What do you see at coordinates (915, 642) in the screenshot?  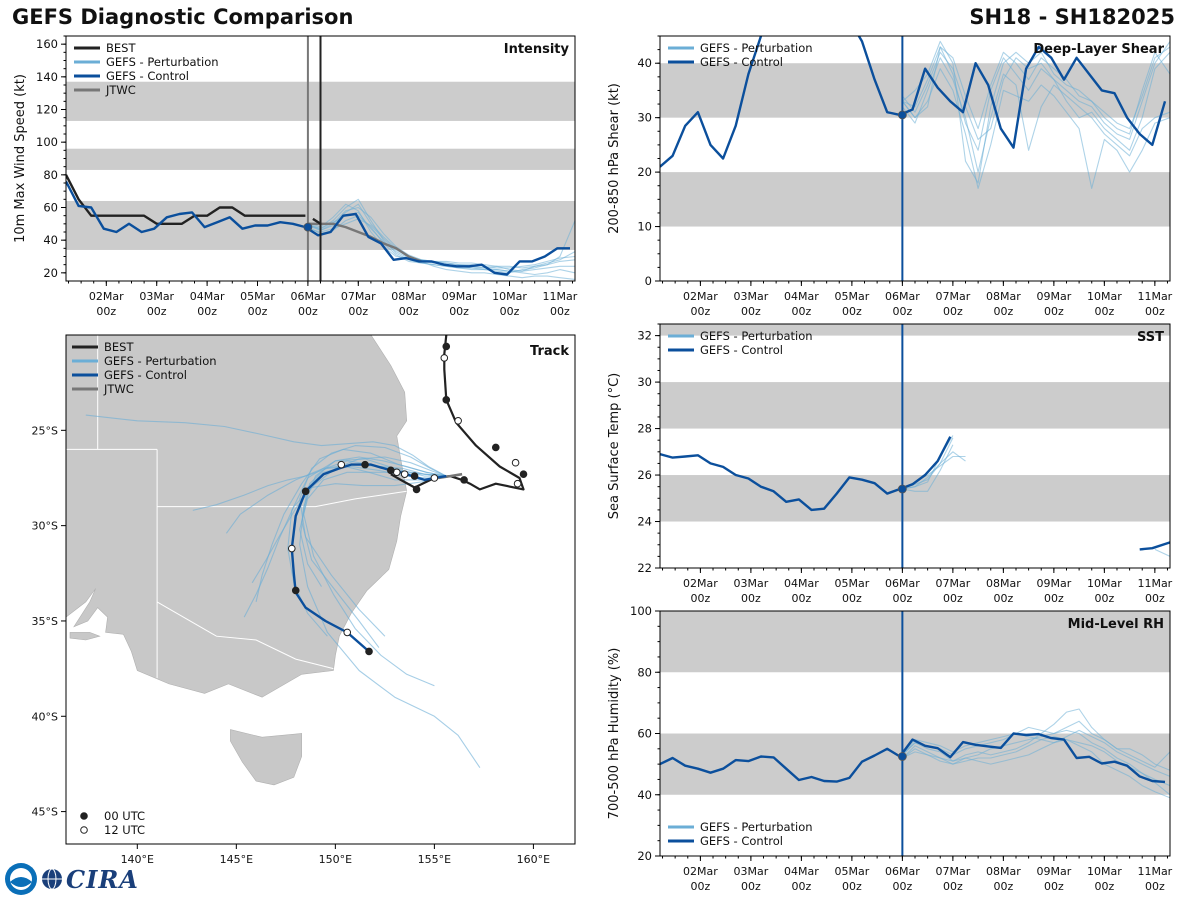 I see `intensity-band` at bounding box center [915, 642].